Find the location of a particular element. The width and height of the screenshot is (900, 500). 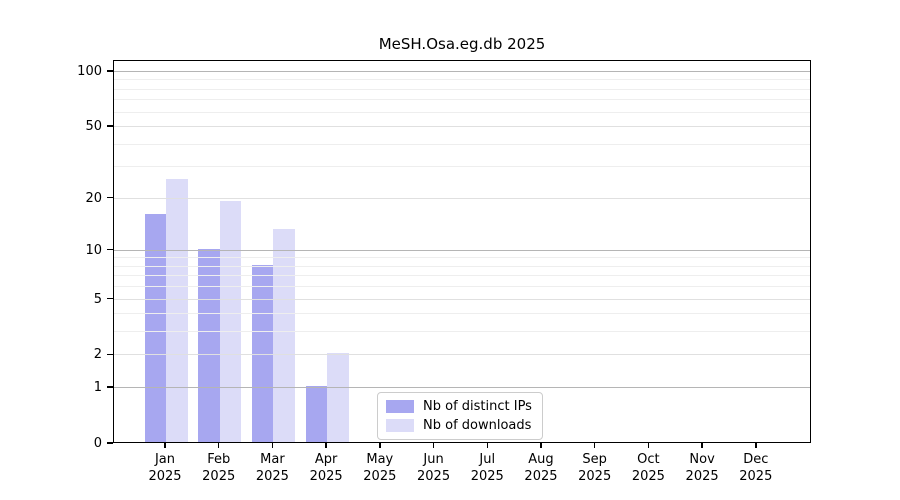

chart-title: MeSH.Osa.eg.db 2025 is located at coordinates (462, 44).